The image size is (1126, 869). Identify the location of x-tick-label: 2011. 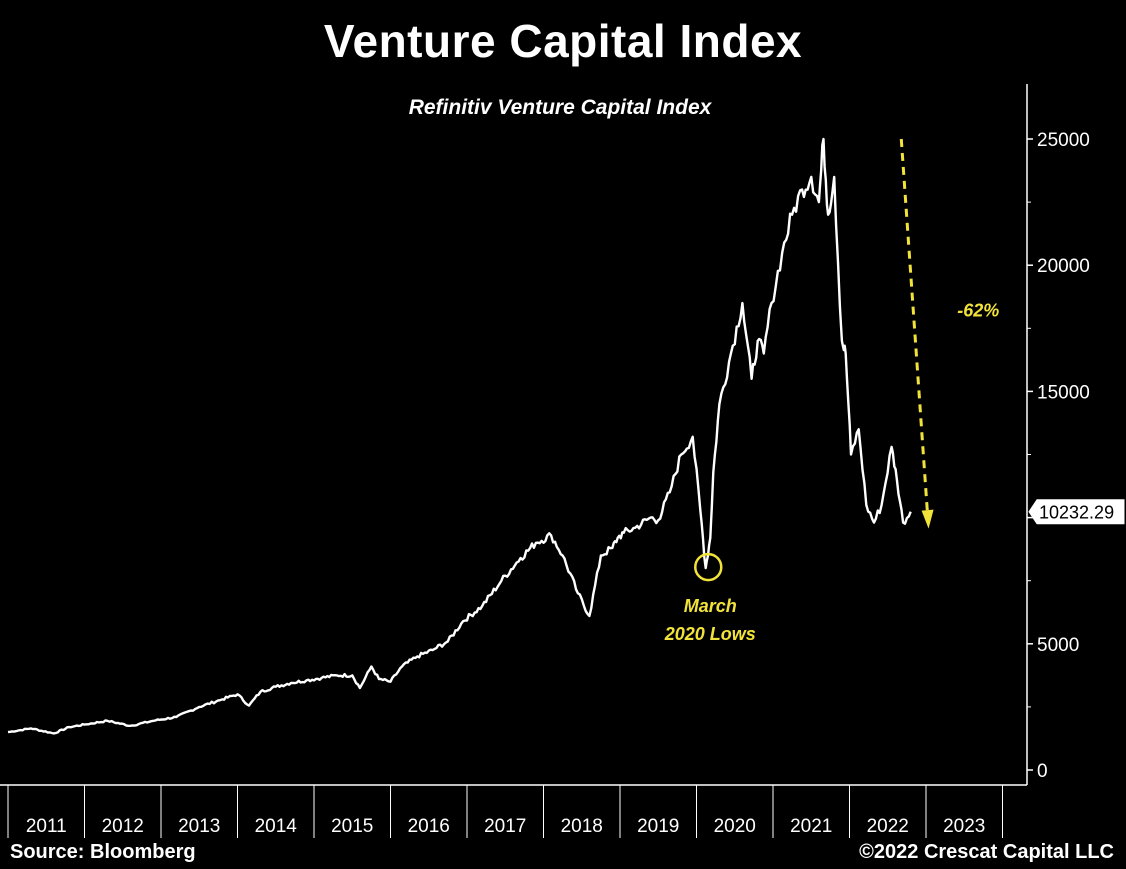
(46, 826).